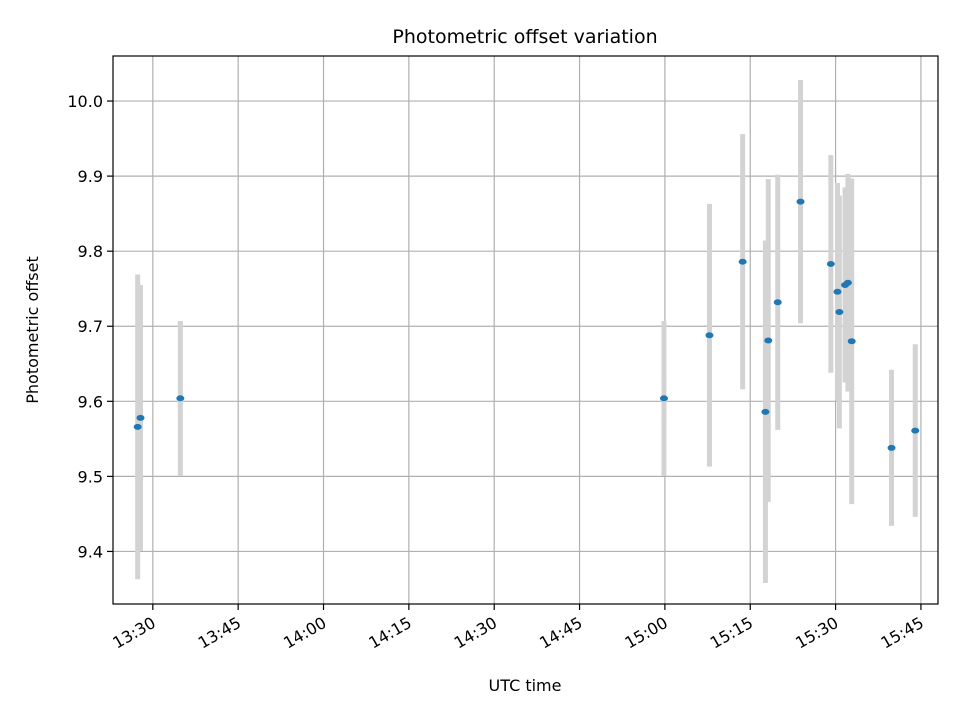 Image resolution: width=960 pixels, height=720 pixels. Describe the element at coordinates (524, 37) in the screenshot. I see `chart-title: Photometric offset variation` at that location.